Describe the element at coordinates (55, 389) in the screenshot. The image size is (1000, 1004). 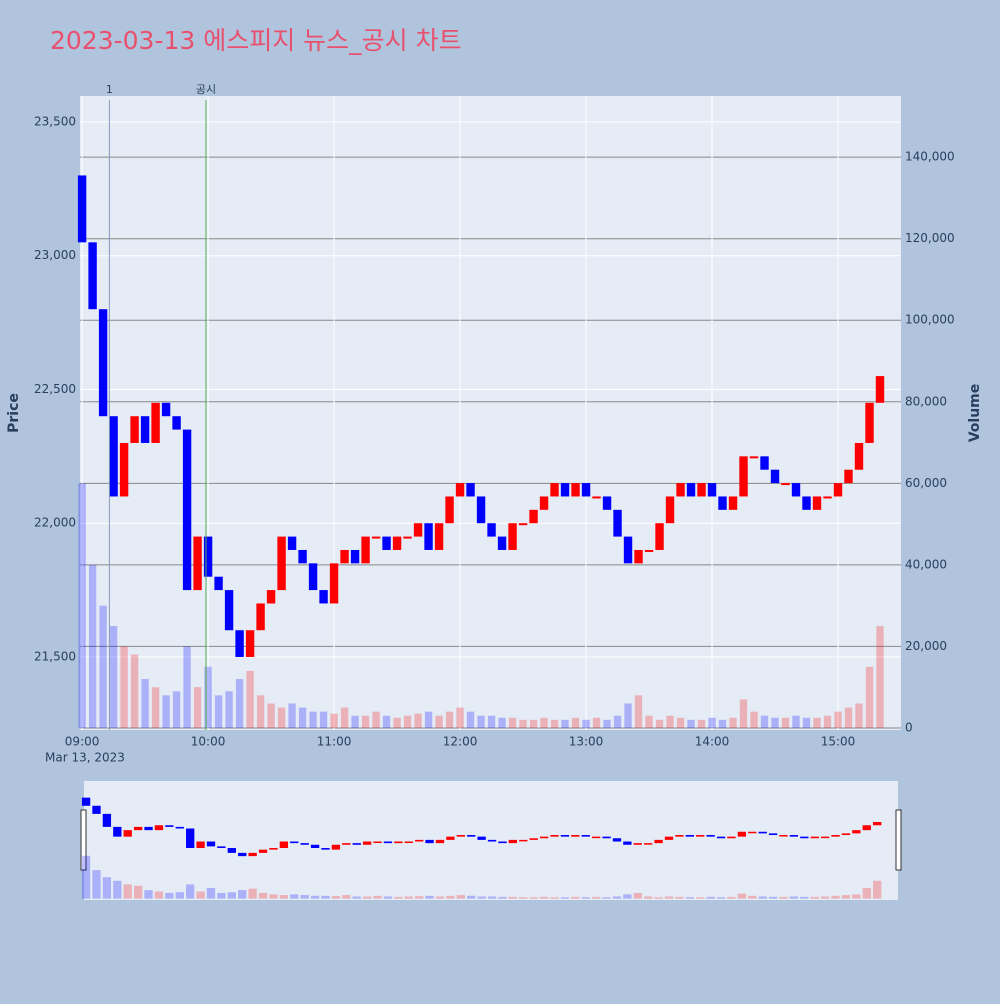
I see `y-tick-label: 22,500` at that location.